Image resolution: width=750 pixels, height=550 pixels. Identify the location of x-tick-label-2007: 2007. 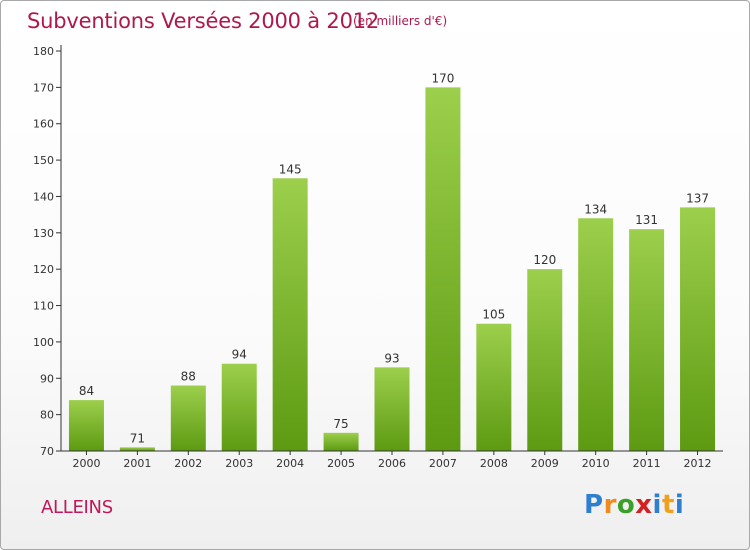
(443, 463).